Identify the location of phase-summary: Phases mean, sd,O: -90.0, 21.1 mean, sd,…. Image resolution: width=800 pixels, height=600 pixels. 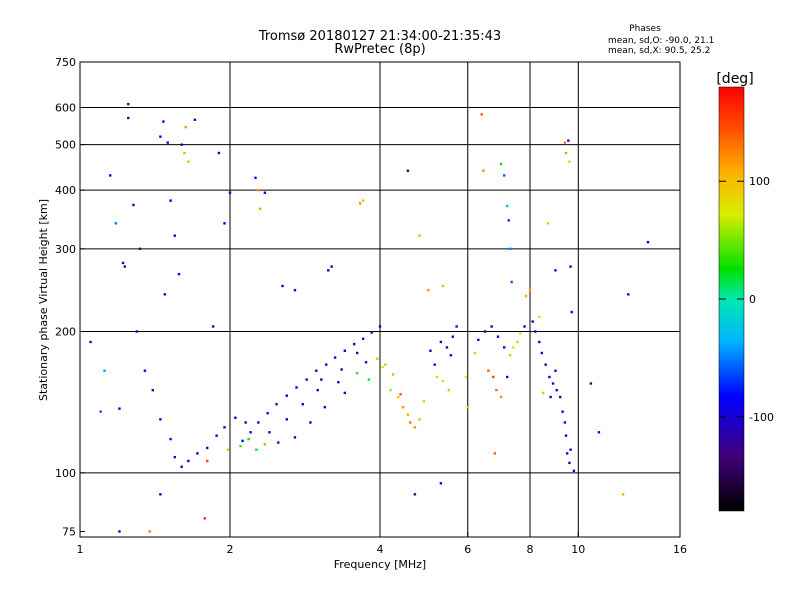
(661, 40).